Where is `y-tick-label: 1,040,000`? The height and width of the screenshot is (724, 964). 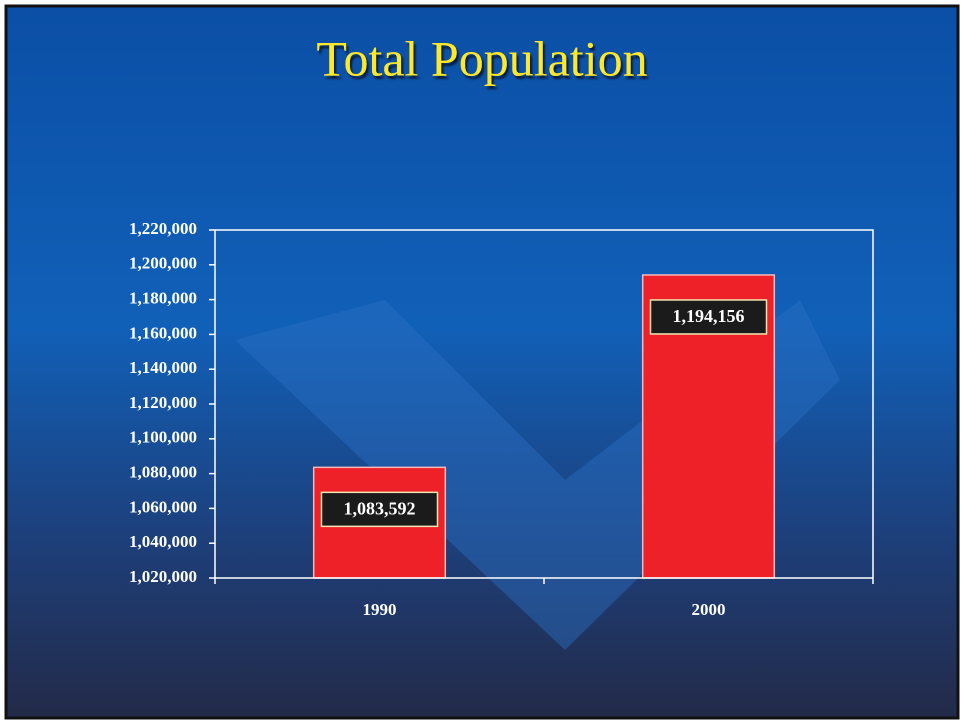 y-tick-label: 1,040,000 is located at coordinates (163, 541).